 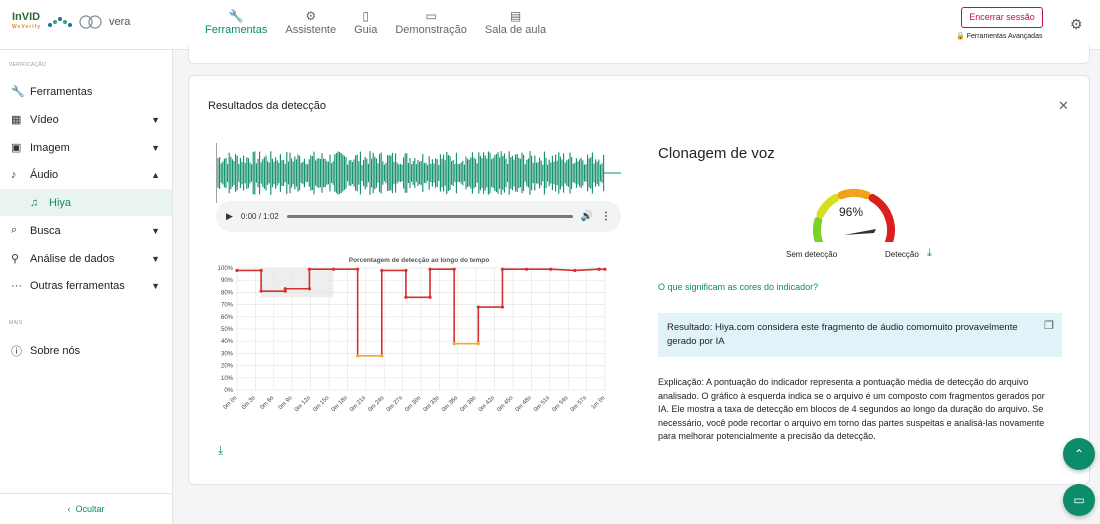 I want to click on waveform-bars, so click(x=419, y=173).